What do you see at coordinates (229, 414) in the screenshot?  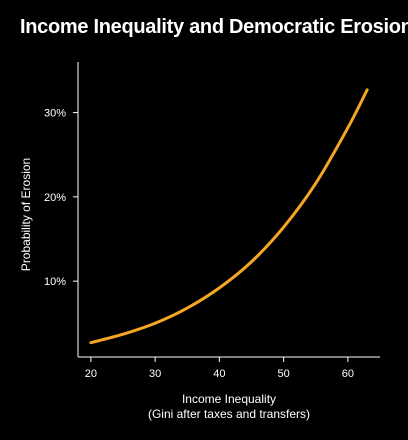 I see `x-axis-sublabel: (Gini after taxes and transfers)` at bounding box center [229, 414].